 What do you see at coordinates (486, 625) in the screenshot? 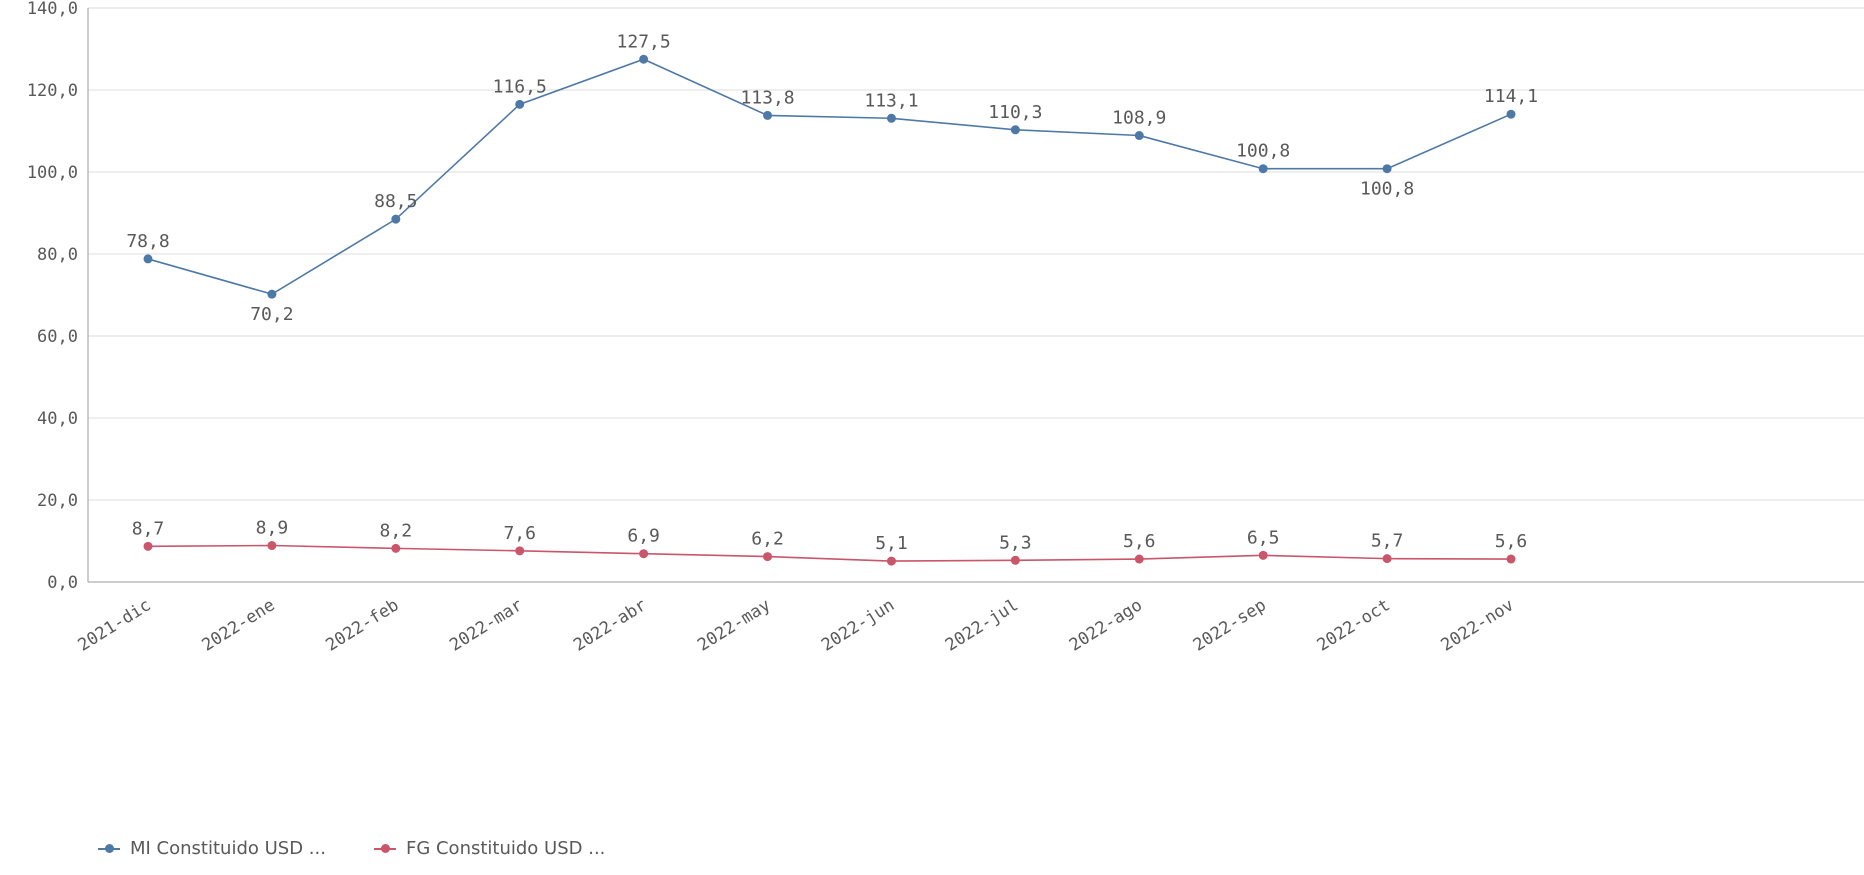
I see `x-tick-label: 2022-mar` at bounding box center [486, 625].